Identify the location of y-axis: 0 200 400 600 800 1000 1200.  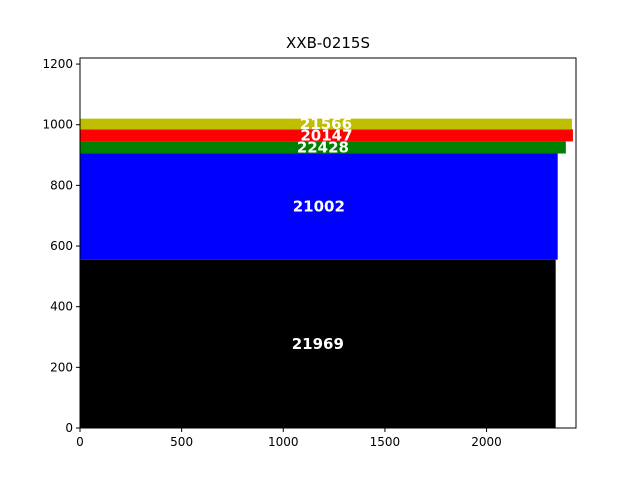
(61, 246).